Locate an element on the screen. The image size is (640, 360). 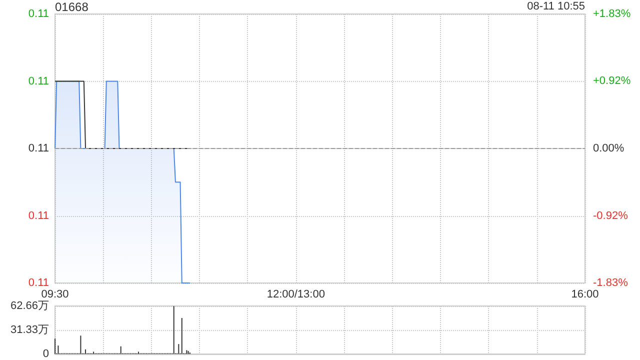
y2-tick-label: 0.00% is located at coordinates (608, 148).